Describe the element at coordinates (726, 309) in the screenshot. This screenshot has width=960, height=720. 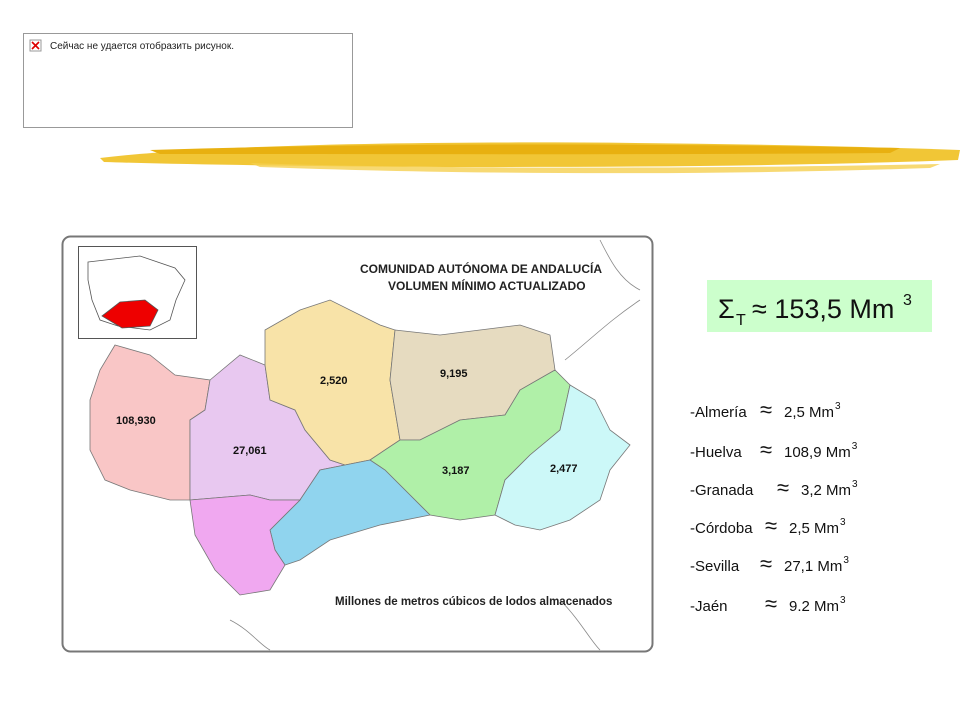
I see `total-sigma: Σ` at that location.